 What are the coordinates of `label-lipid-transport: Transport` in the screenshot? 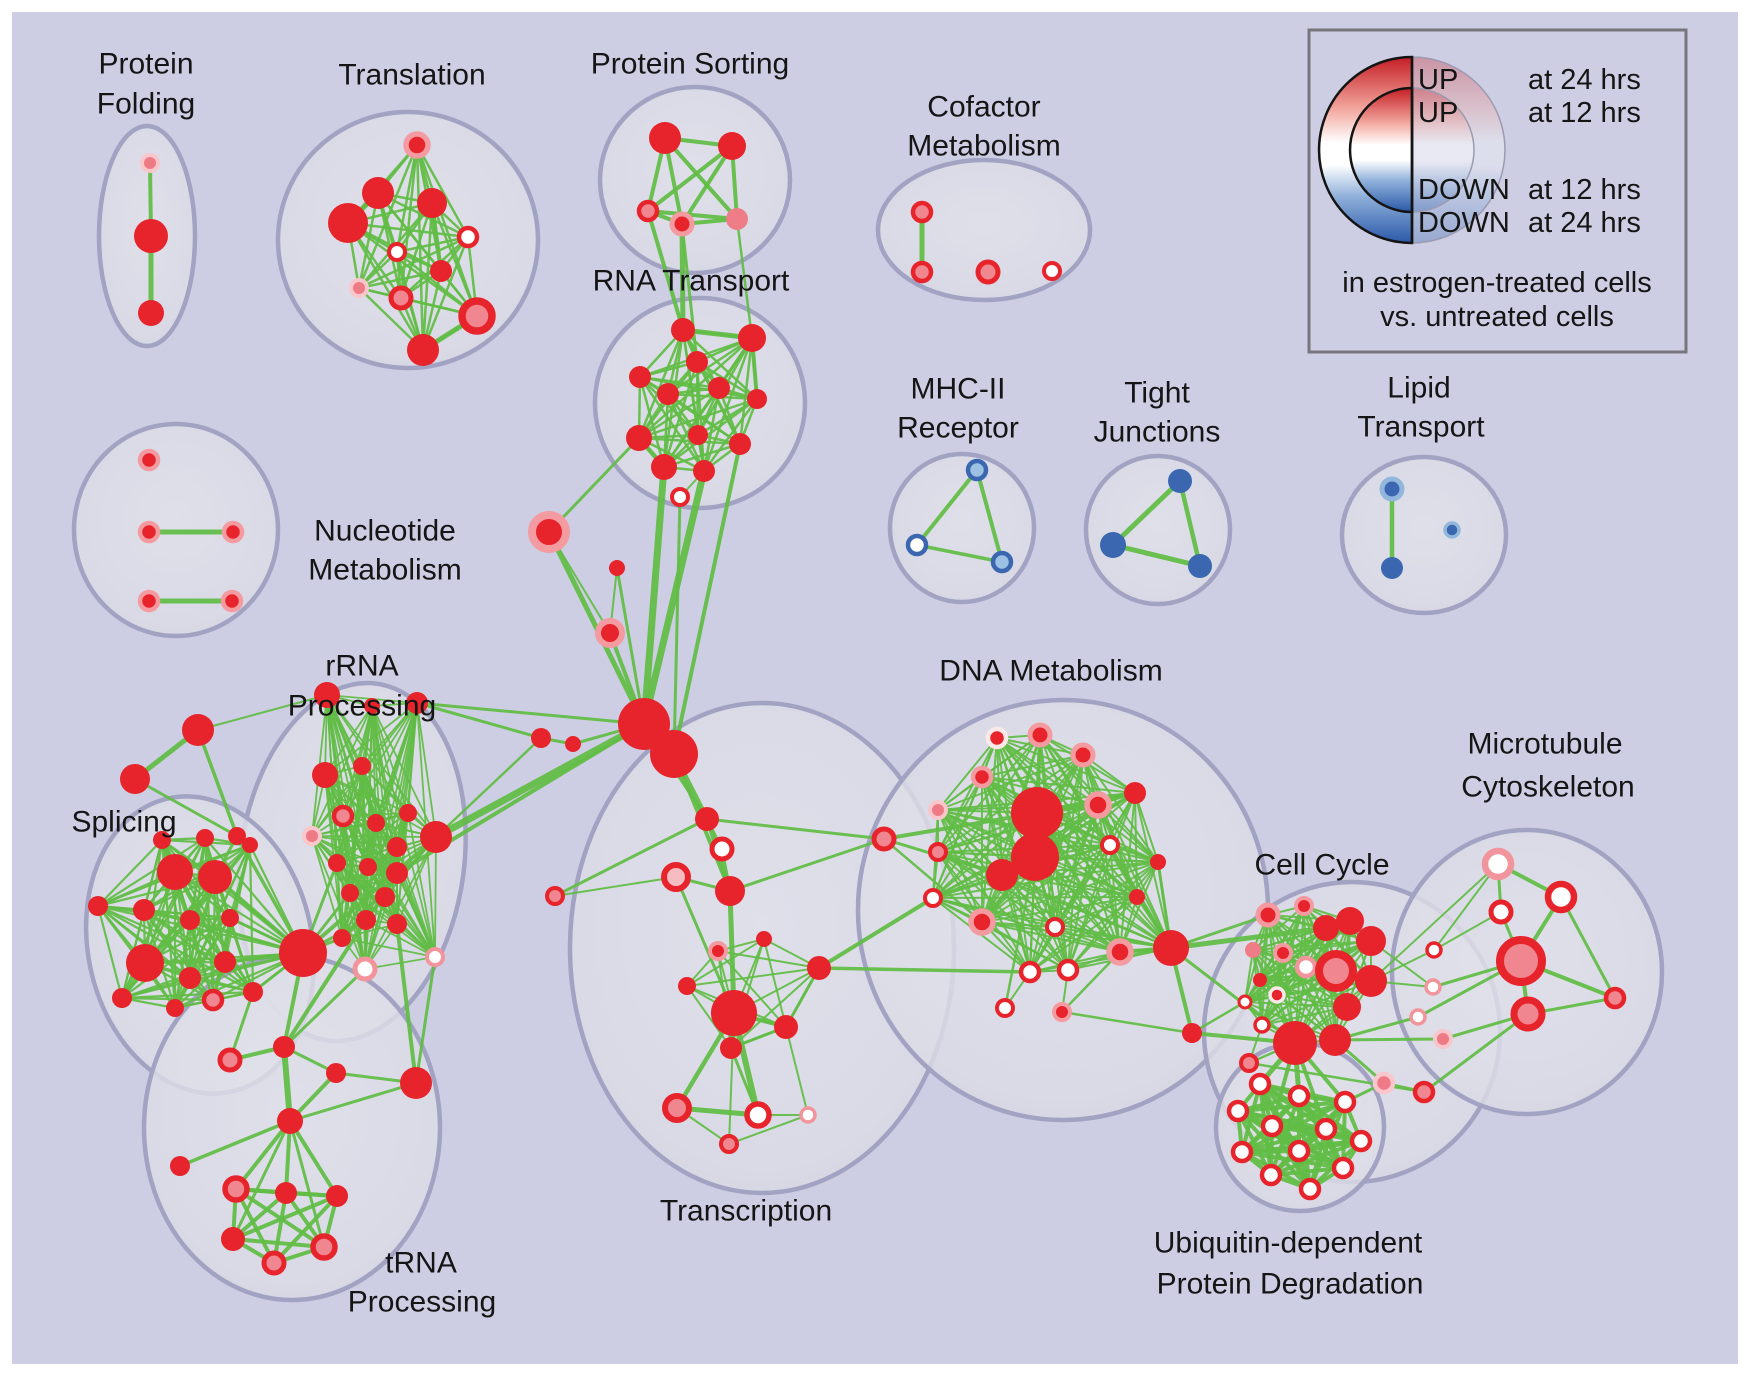 It's located at (1421, 427).